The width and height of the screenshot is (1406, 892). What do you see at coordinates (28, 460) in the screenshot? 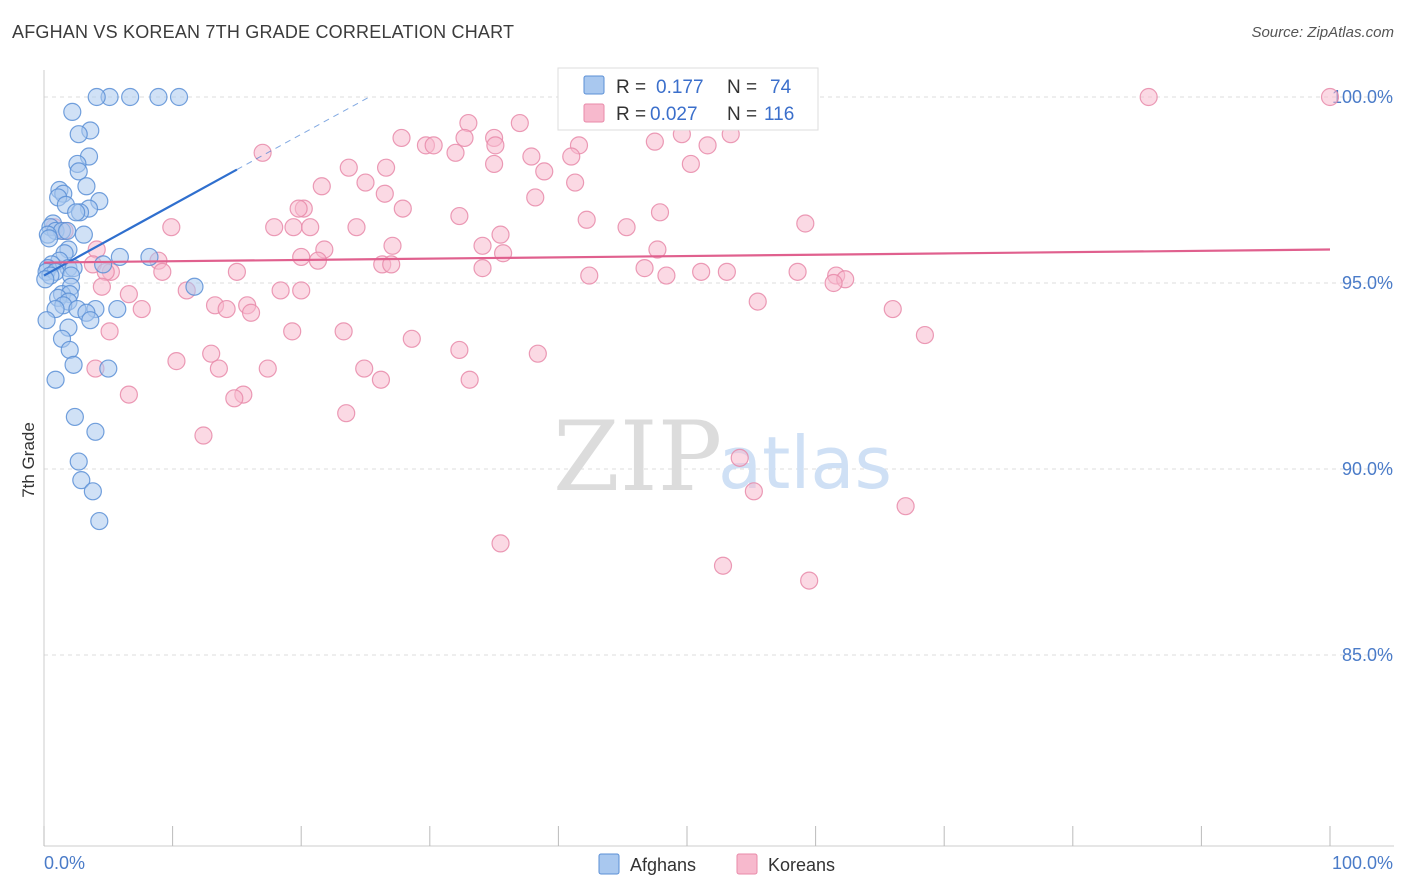
I see `y-axis-label: 7th Grade` at bounding box center [28, 460].